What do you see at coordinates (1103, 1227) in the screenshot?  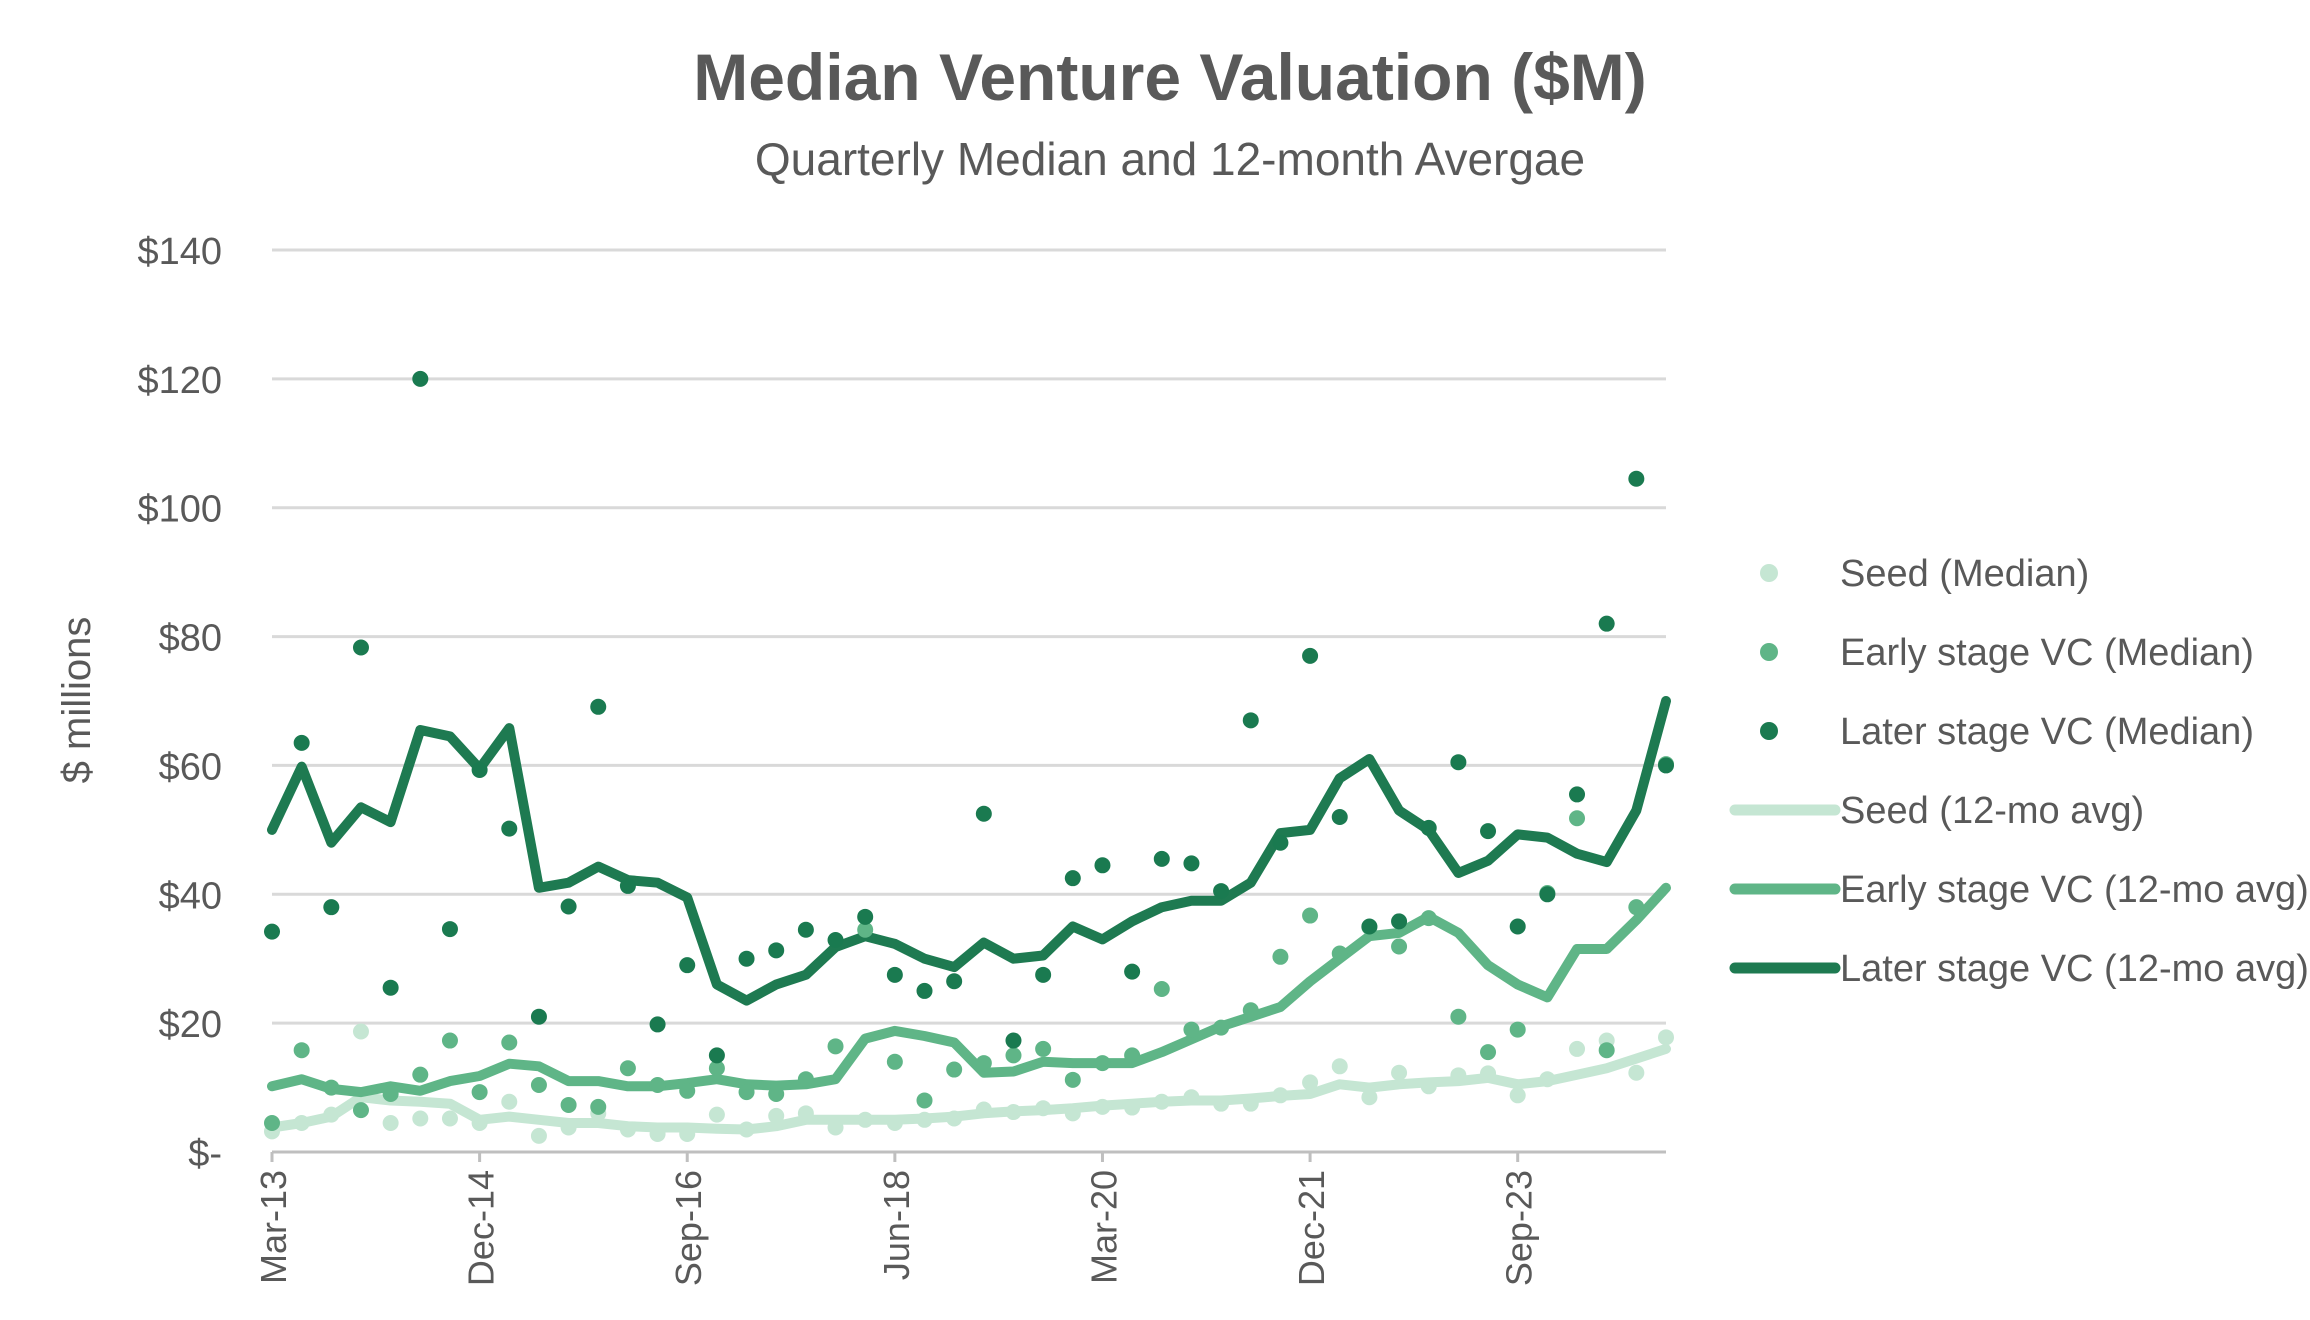 I see `x-tick-label: Mar-20` at bounding box center [1103, 1227].